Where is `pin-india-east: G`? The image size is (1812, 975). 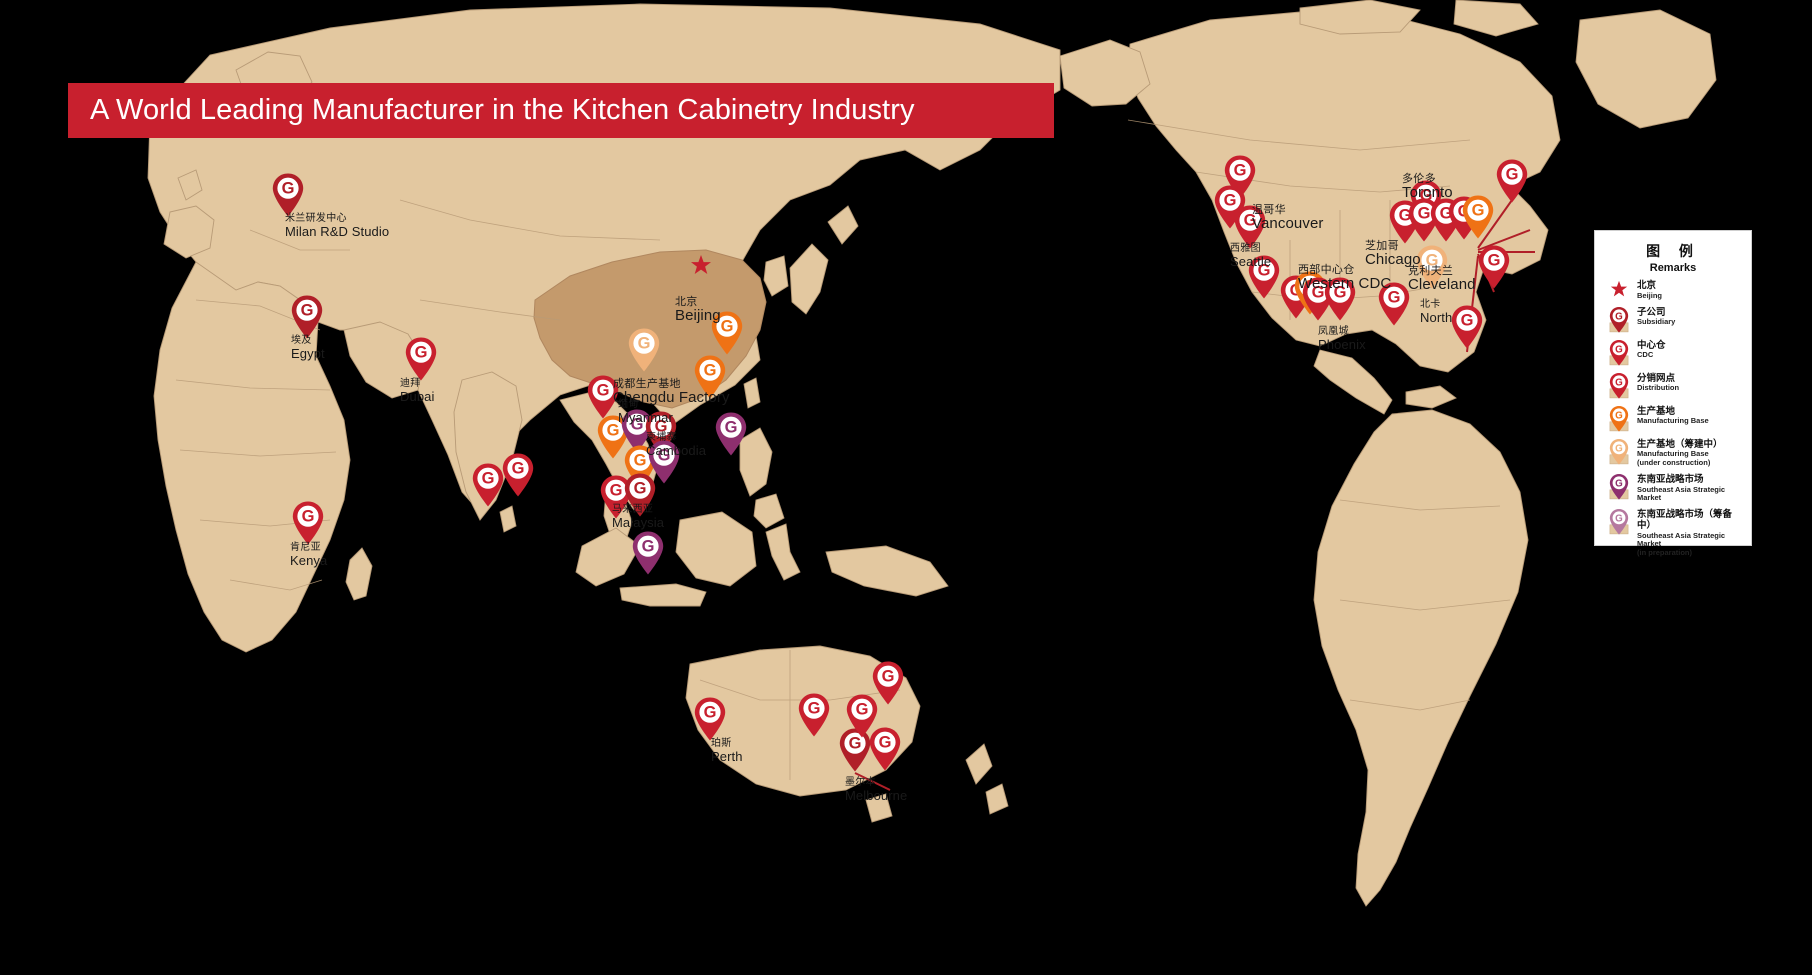 pin-india-east: G is located at coordinates (518, 475).